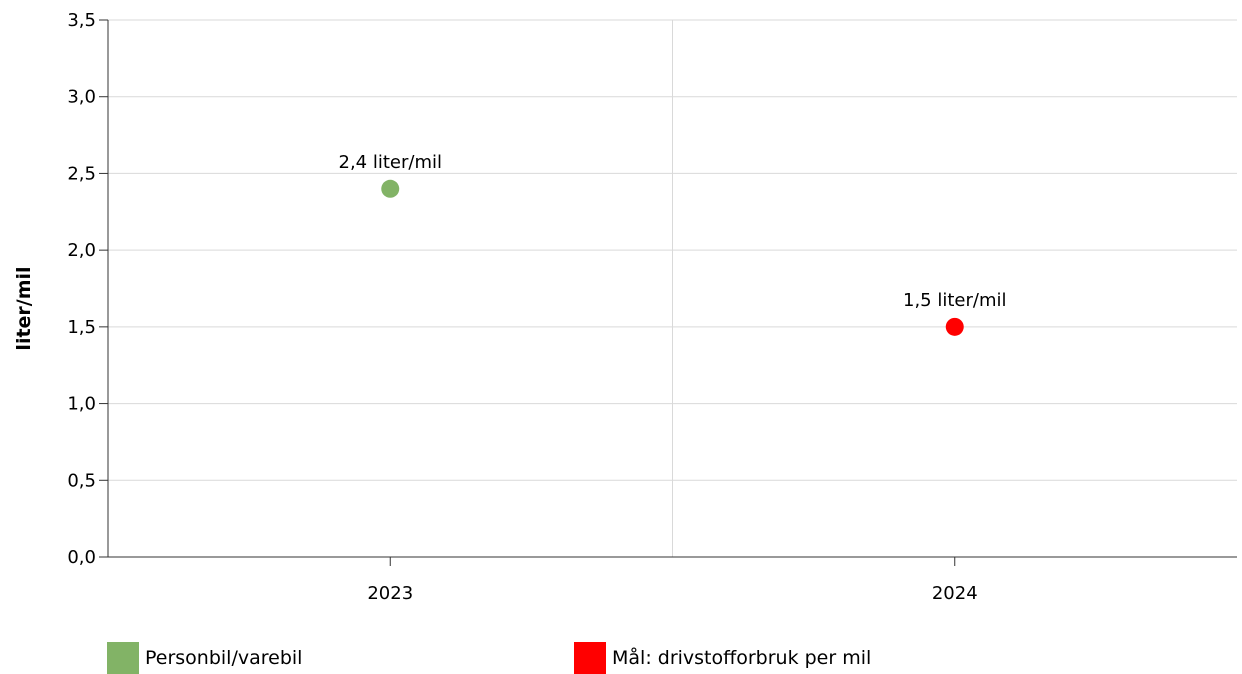 This screenshot has width=1242, height=674. I want to click on y-tick-label: 3,5, so click(81, 20).